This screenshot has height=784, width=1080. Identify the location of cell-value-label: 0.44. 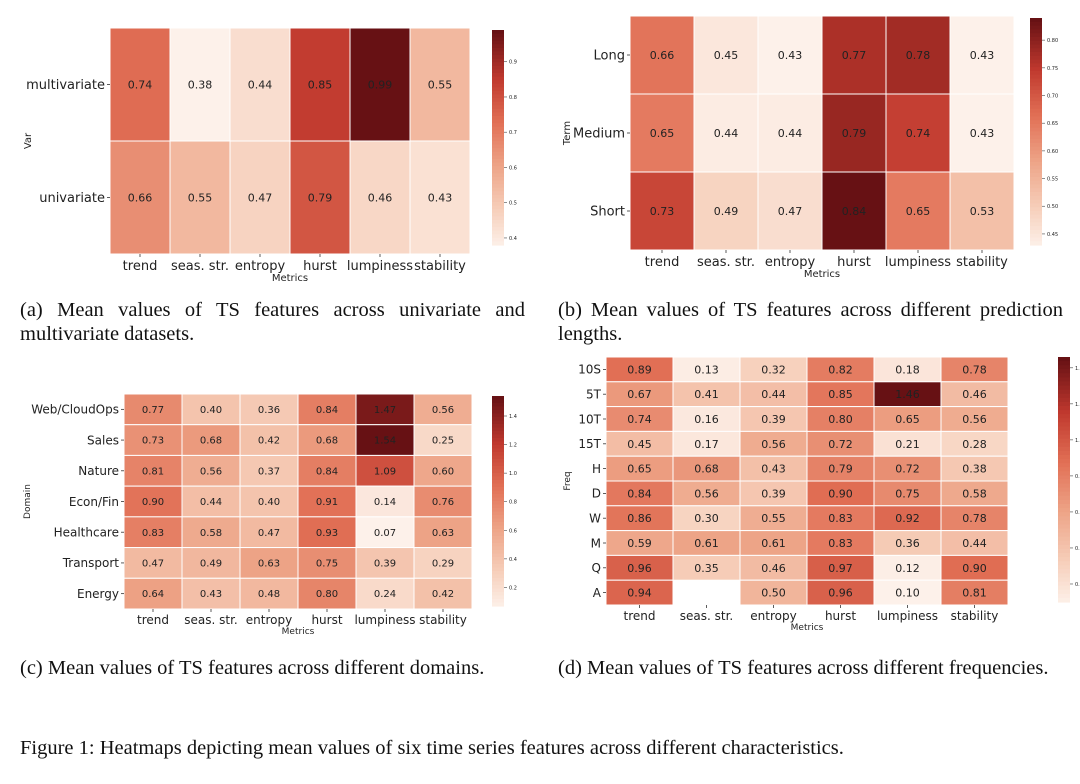
(260, 84).